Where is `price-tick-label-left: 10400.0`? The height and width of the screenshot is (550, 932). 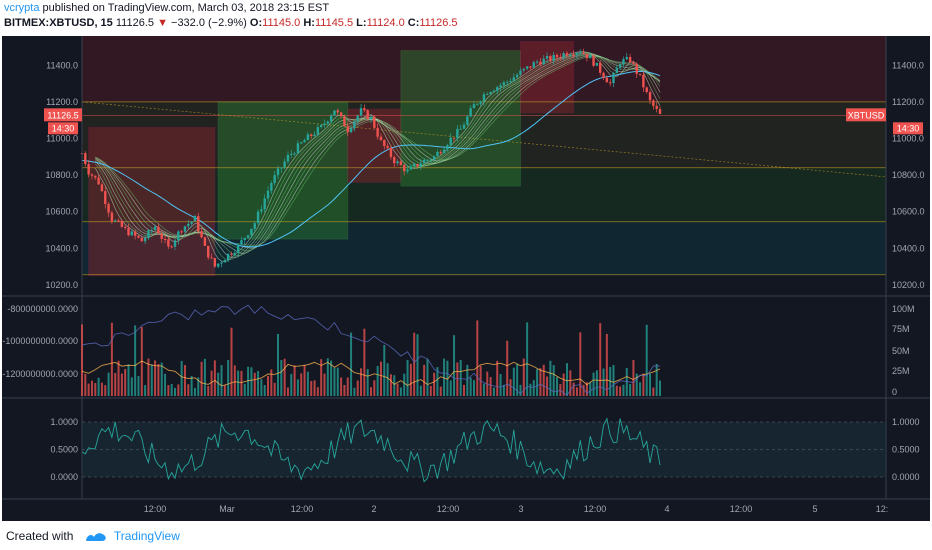 price-tick-label-left: 10400.0 is located at coordinates (61, 248).